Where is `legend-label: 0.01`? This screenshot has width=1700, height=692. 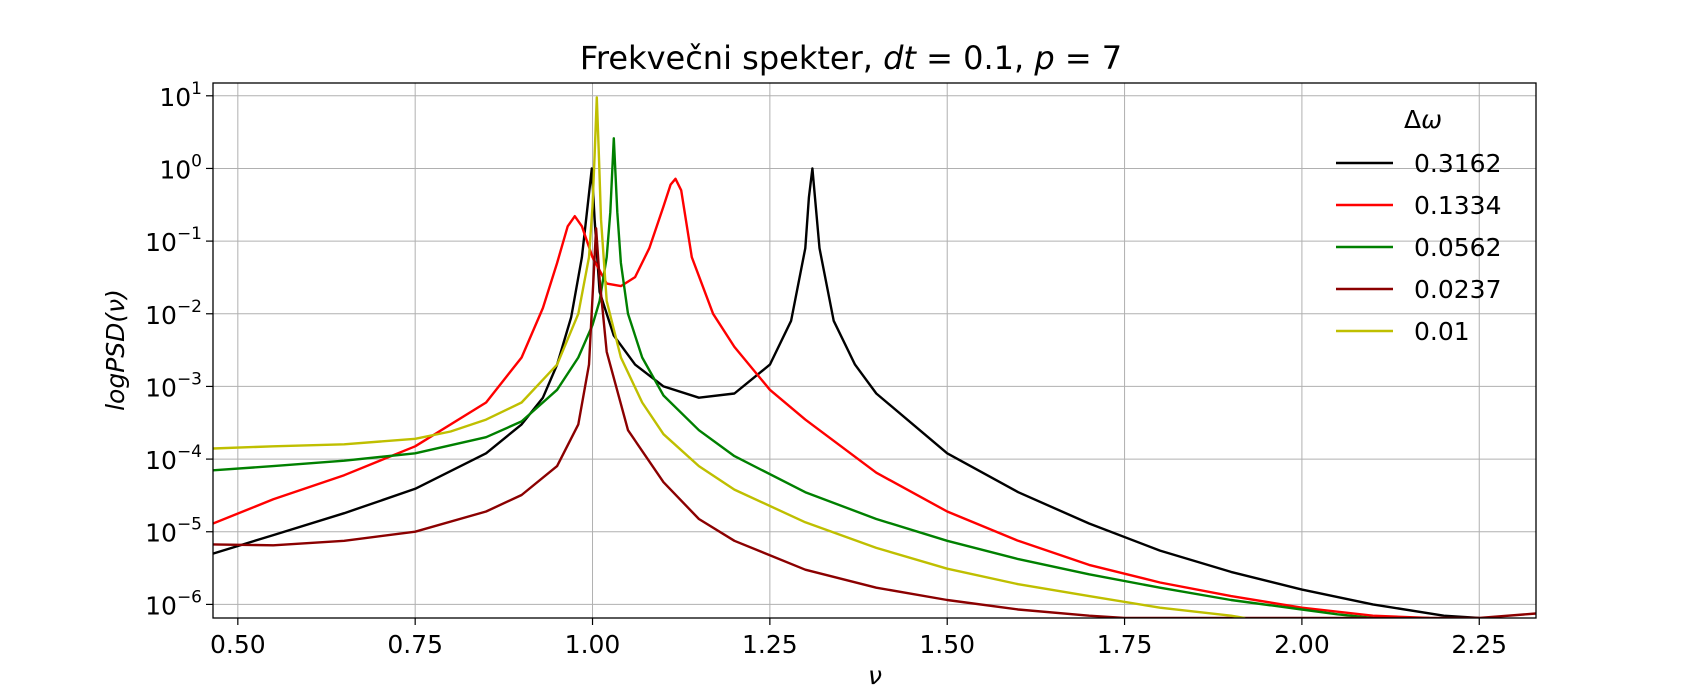
legend-label: 0.01 is located at coordinates (1442, 331).